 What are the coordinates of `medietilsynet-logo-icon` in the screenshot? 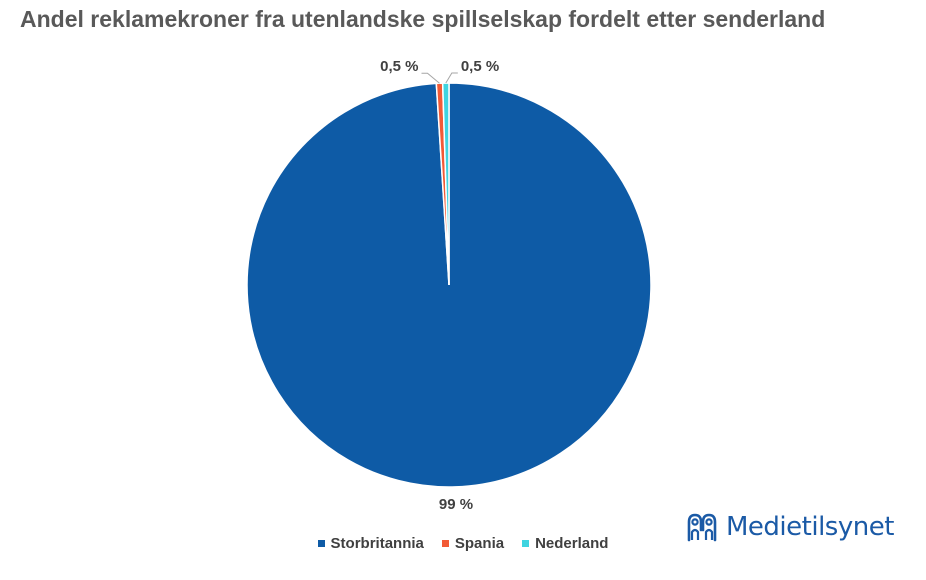 It's located at (702, 527).